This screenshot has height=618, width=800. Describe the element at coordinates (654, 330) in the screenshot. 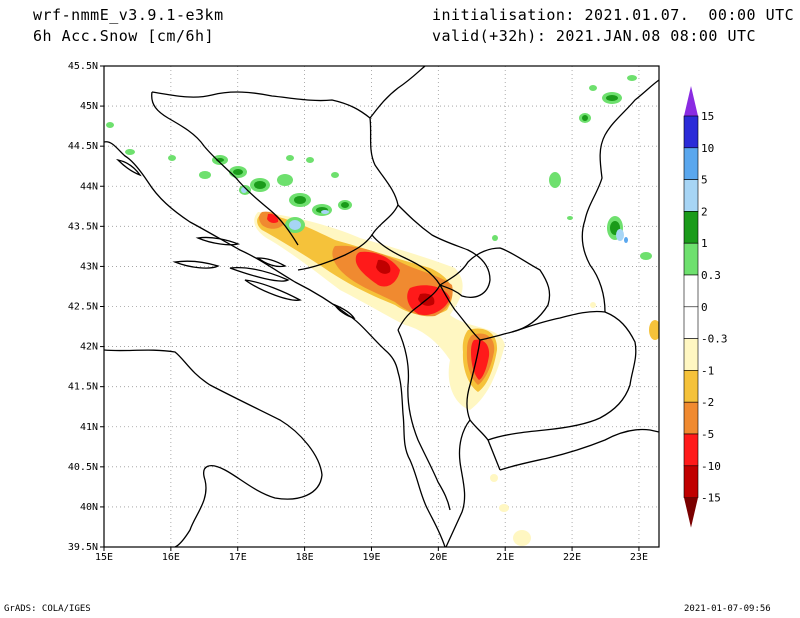

I see `snow-area-1cm` at that location.